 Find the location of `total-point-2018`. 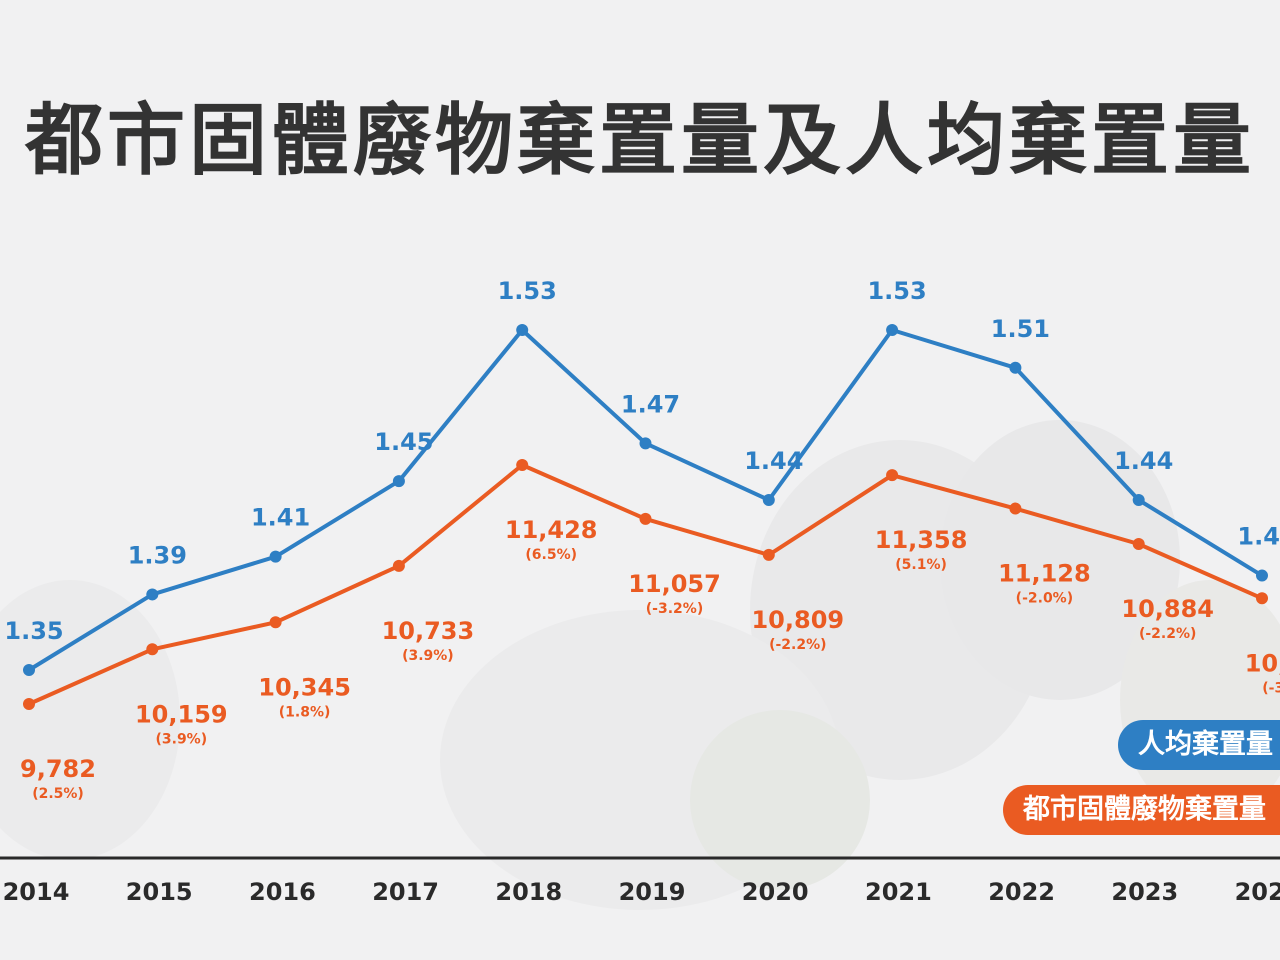

total-point-2018 is located at coordinates (522, 465).